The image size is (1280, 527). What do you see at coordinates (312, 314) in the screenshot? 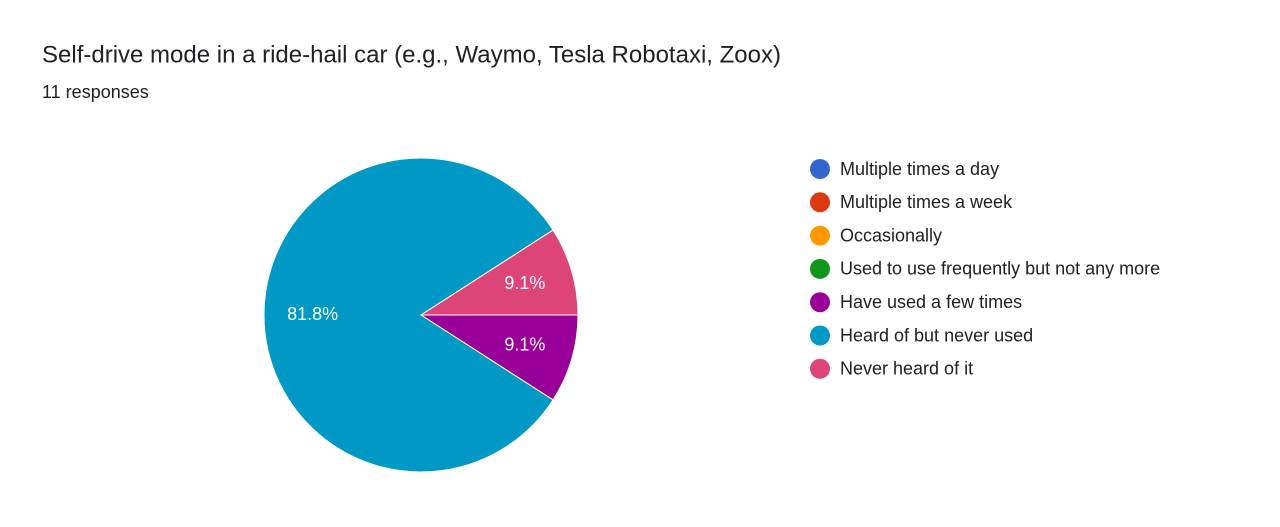
I see `slice-label: 81.8%` at bounding box center [312, 314].